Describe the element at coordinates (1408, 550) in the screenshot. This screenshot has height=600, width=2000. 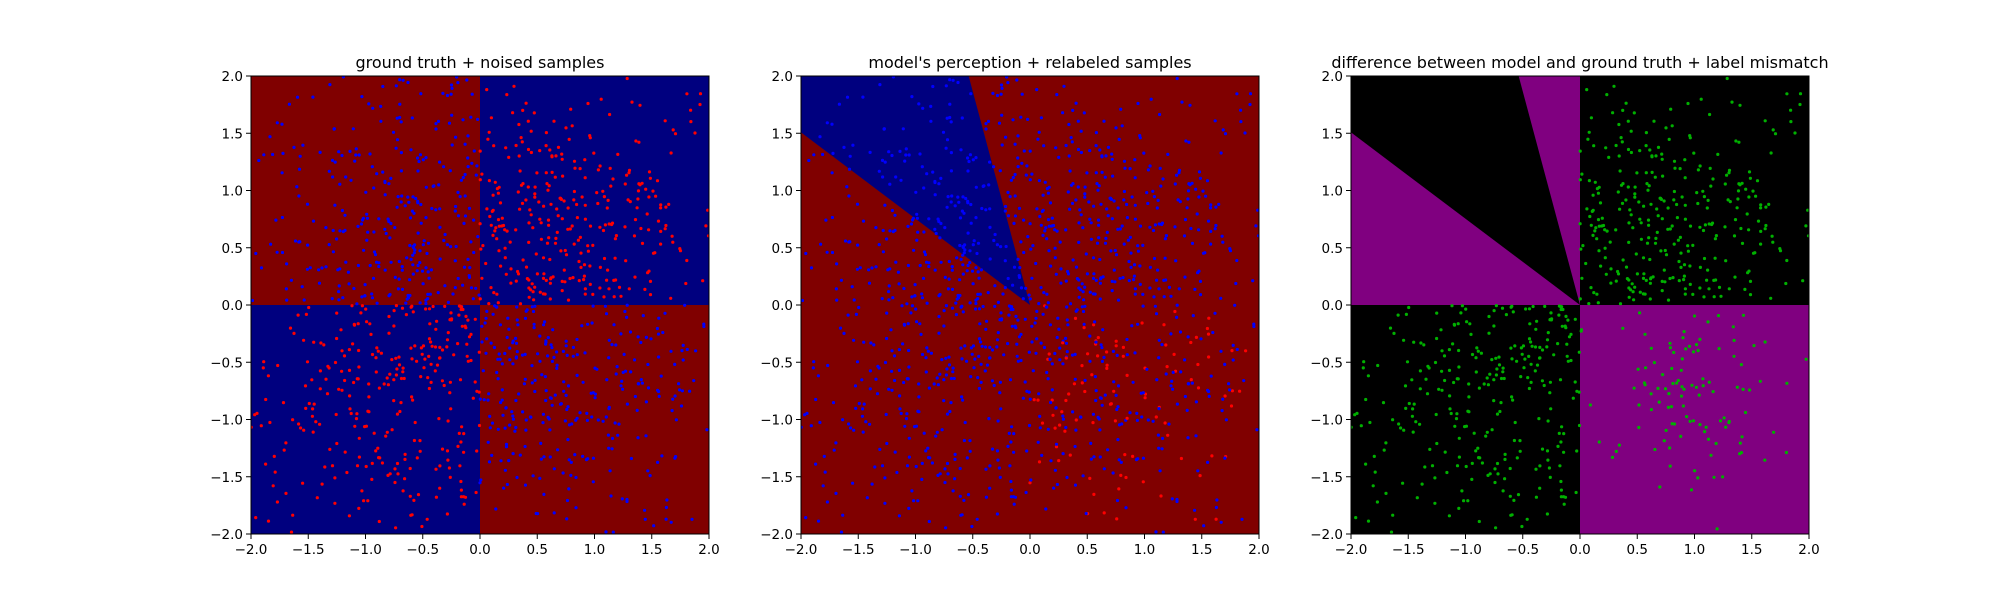
I see `x-tick-label: −1.5` at that location.